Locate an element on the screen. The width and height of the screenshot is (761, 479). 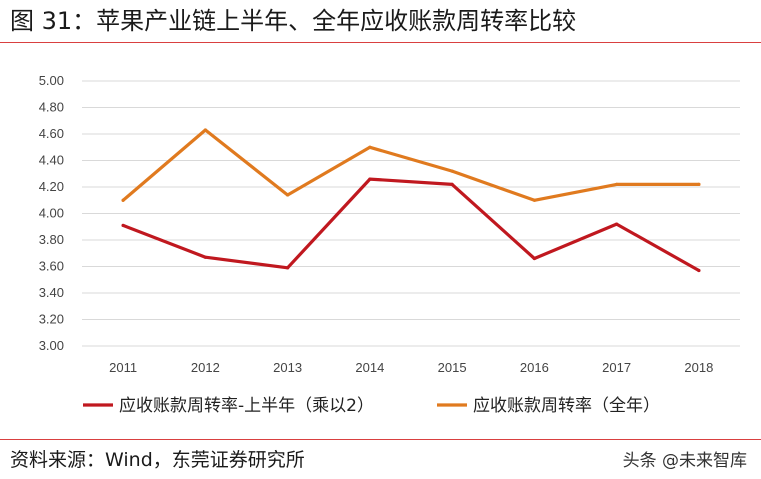
legend-label: 应收账款周转率-上半年（乘以2） is located at coordinates (246, 406).